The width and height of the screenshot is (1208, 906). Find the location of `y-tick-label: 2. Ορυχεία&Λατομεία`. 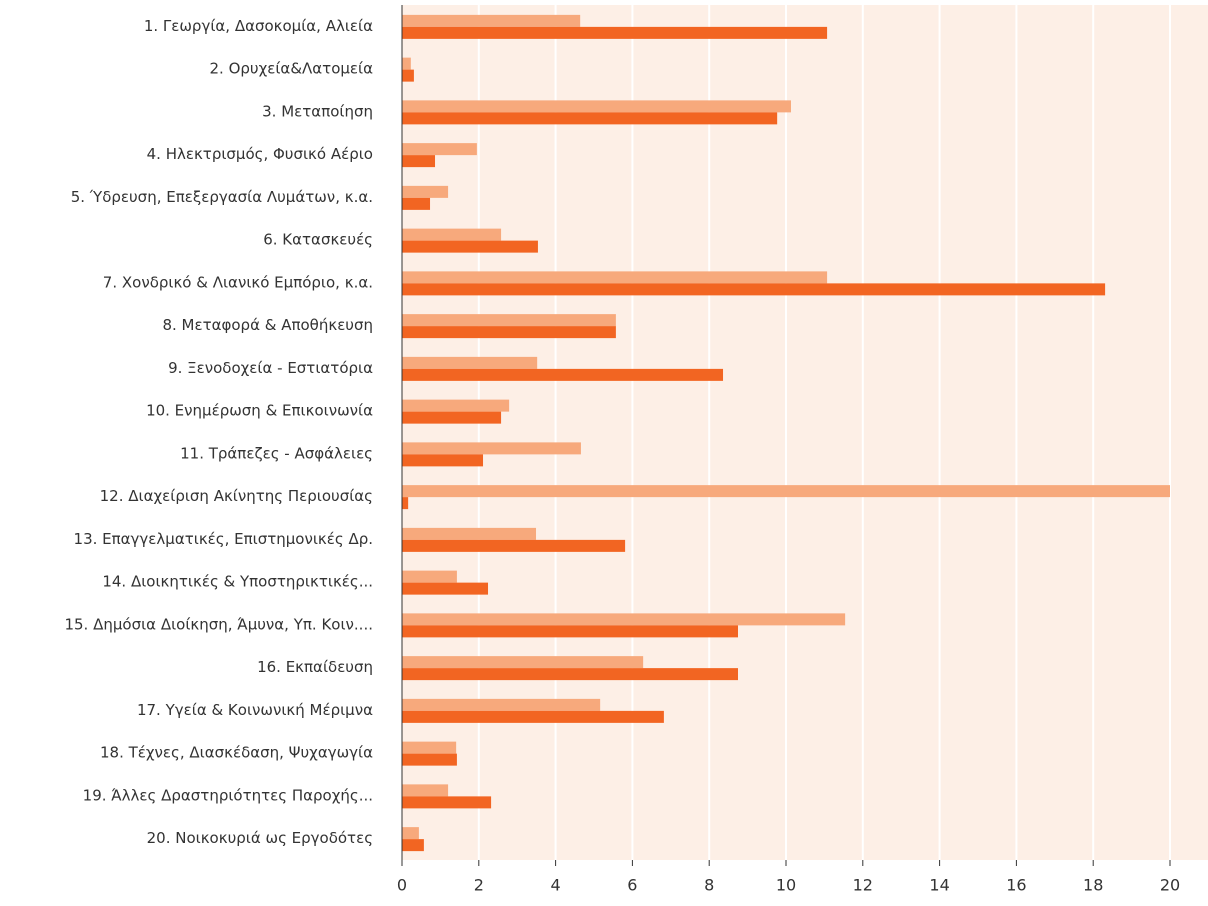

y-tick-label: 2. Ορυχεία&Λατομεία is located at coordinates (292, 69).